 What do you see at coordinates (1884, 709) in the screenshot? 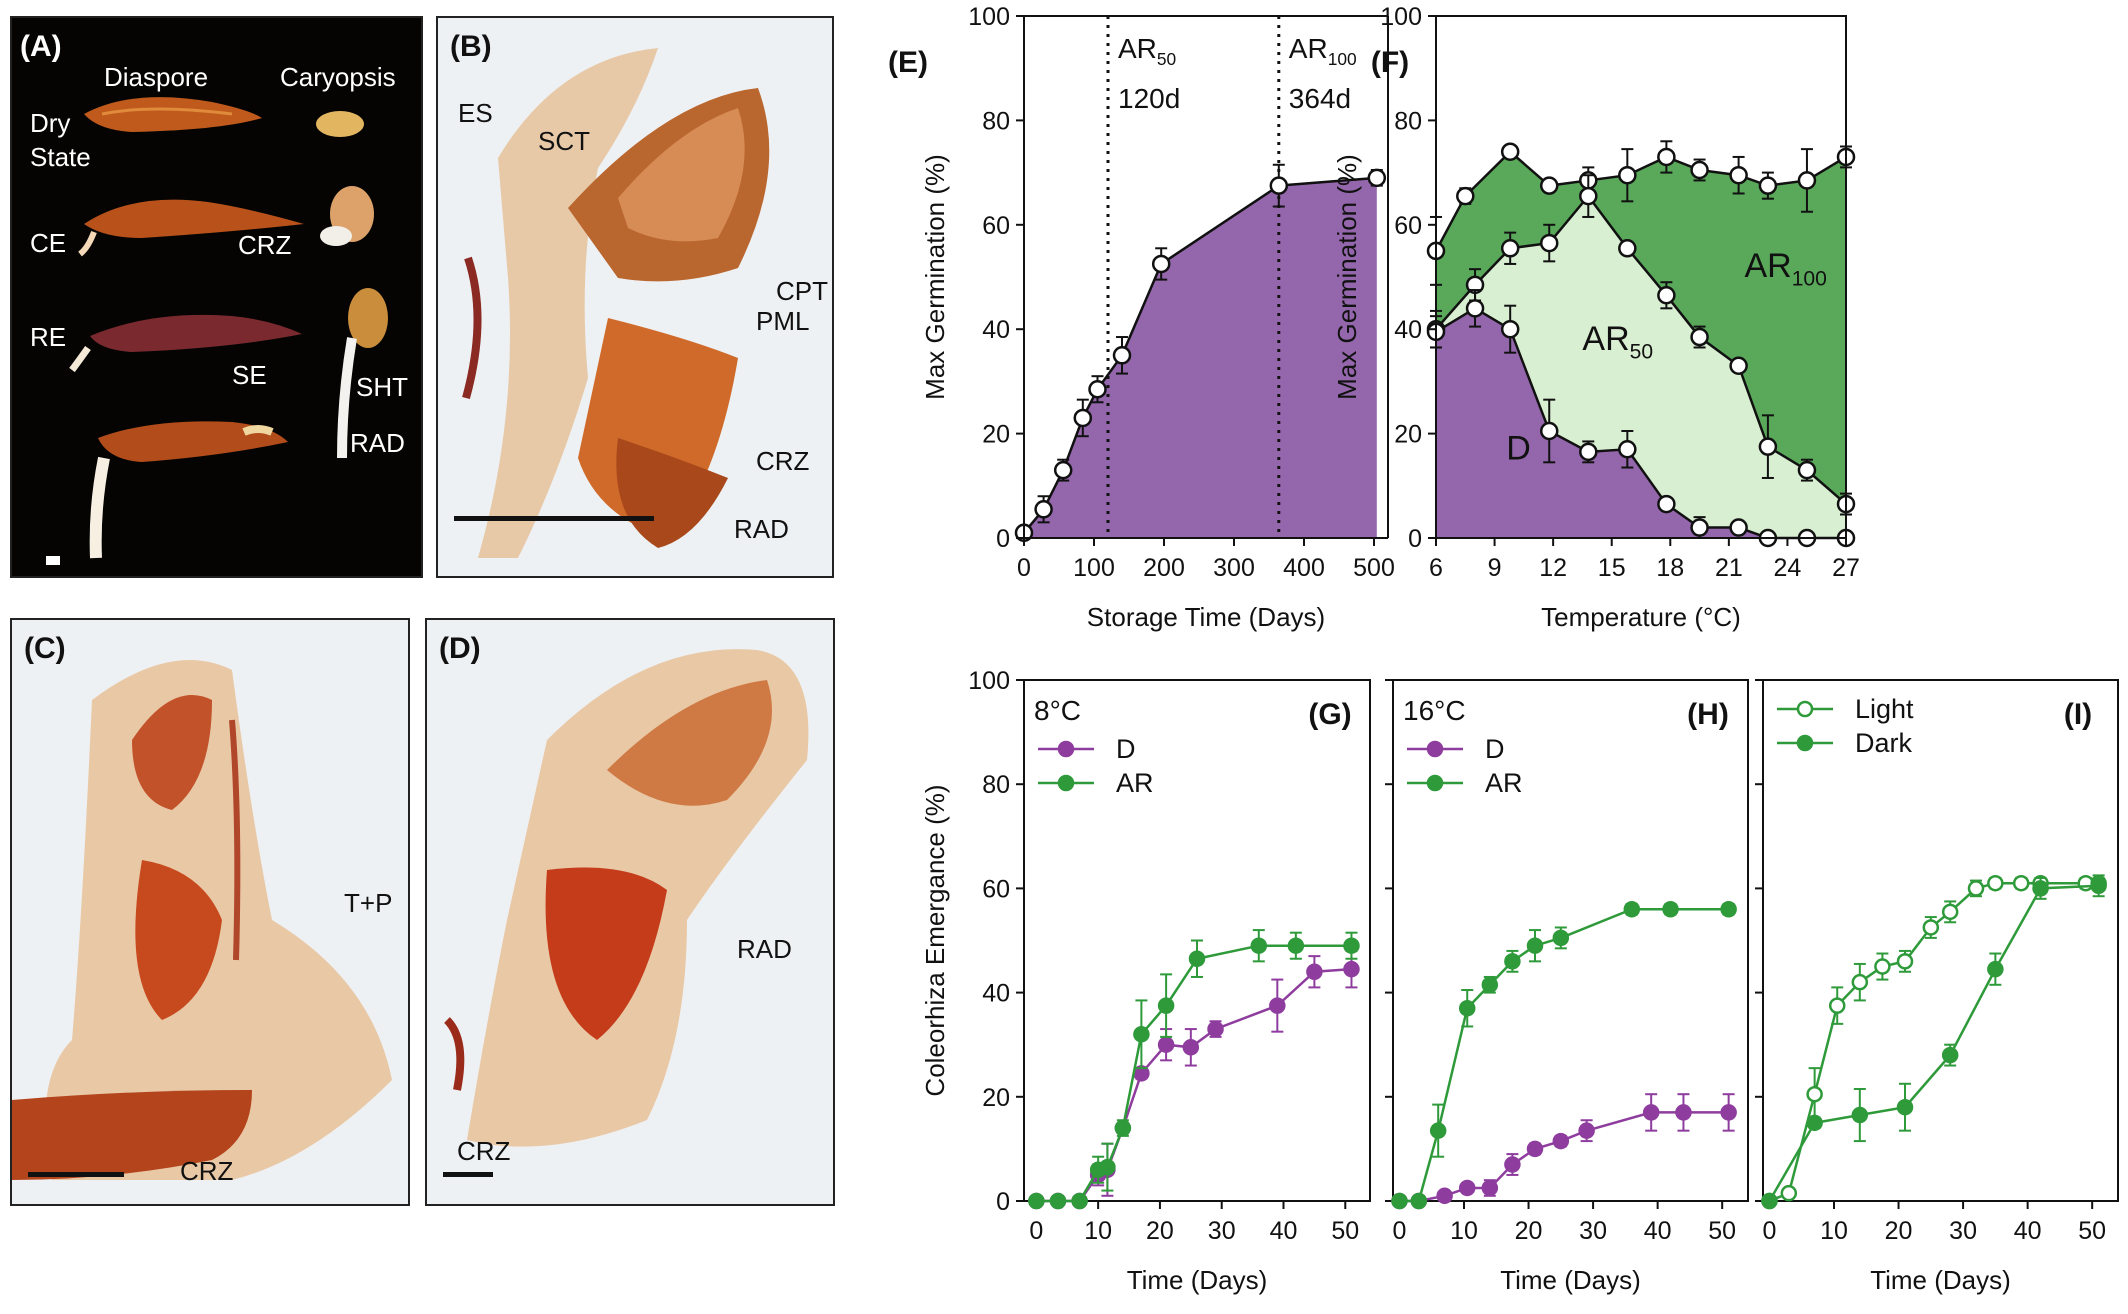
I see `i-legend-label: Light` at bounding box center [1884, 709].